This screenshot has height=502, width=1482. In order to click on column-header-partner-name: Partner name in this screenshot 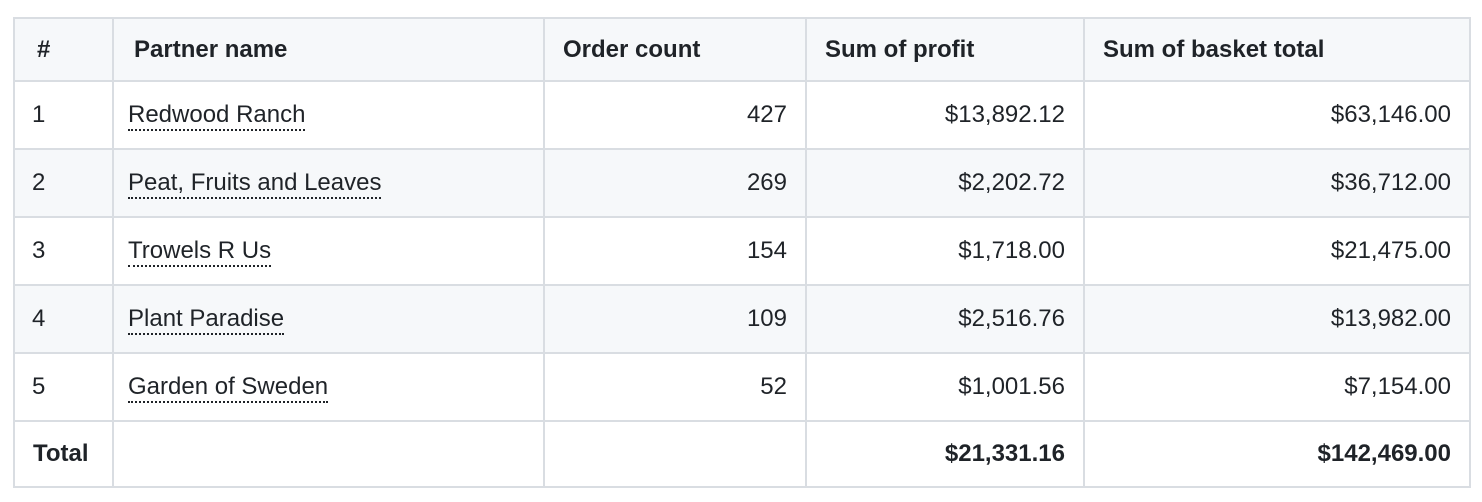, I will do `click(328, 49)`.